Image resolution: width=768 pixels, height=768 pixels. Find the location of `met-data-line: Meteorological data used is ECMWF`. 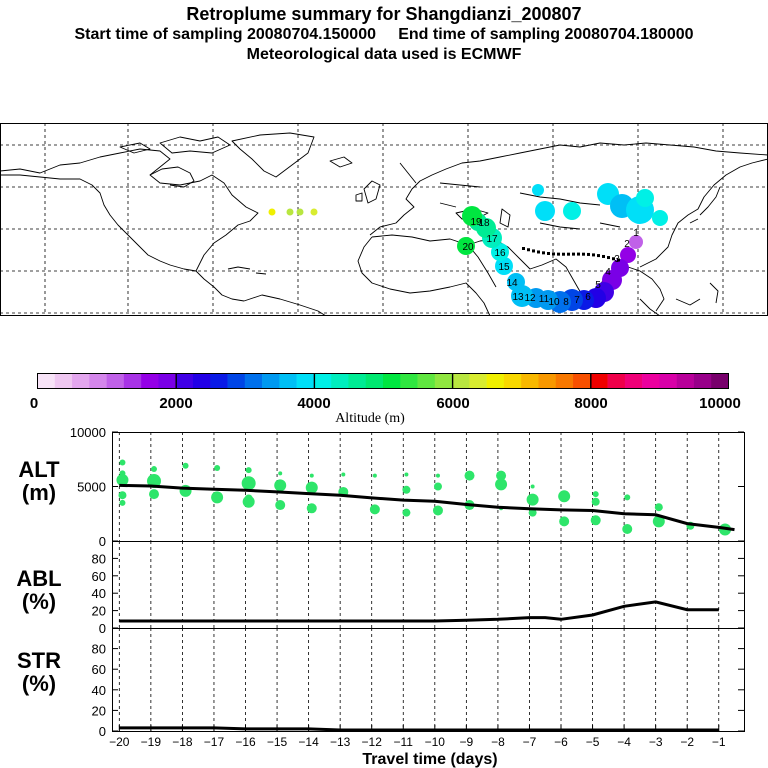

met-data-line: Meteorological data used is ECMWF is located at coordinates (384, 54).